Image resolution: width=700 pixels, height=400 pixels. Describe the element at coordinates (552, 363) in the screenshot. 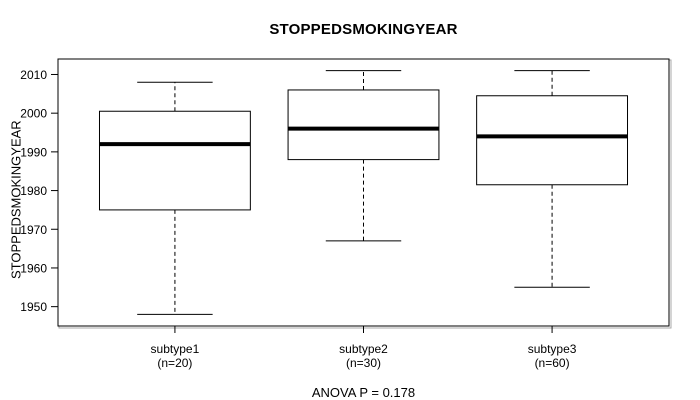

I see `category-count: (n=60)` at that location.